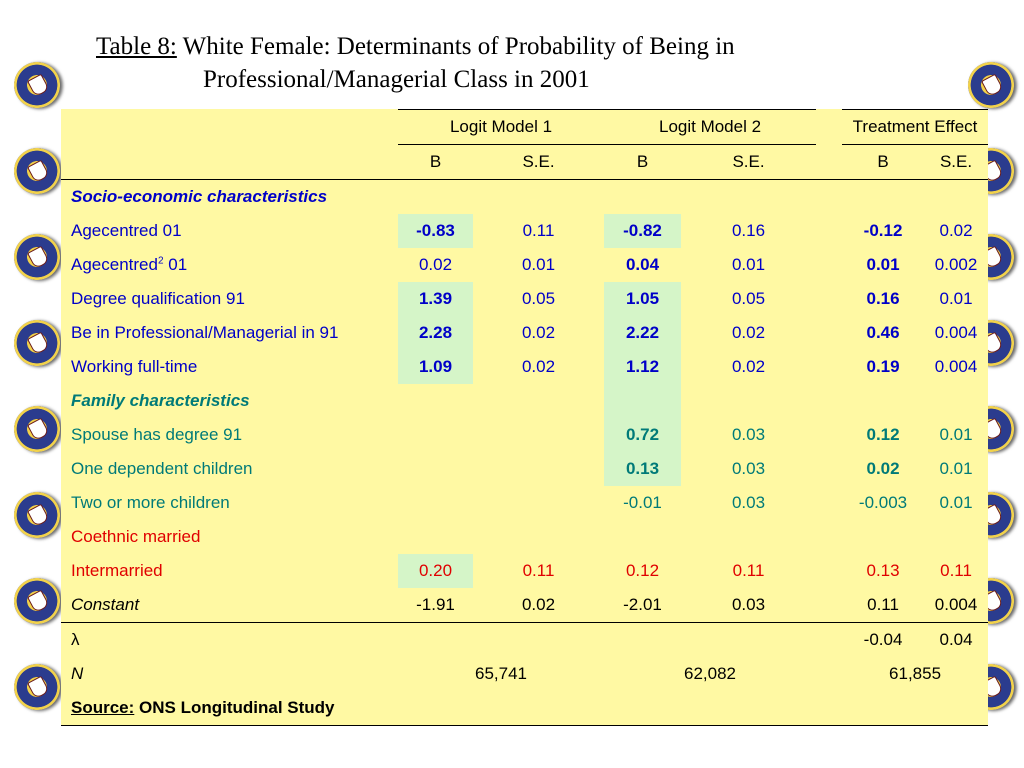 Image resolution: width=1024 pixels, height=768 pixels. I want to click on row-label: N, so click(77, 673).